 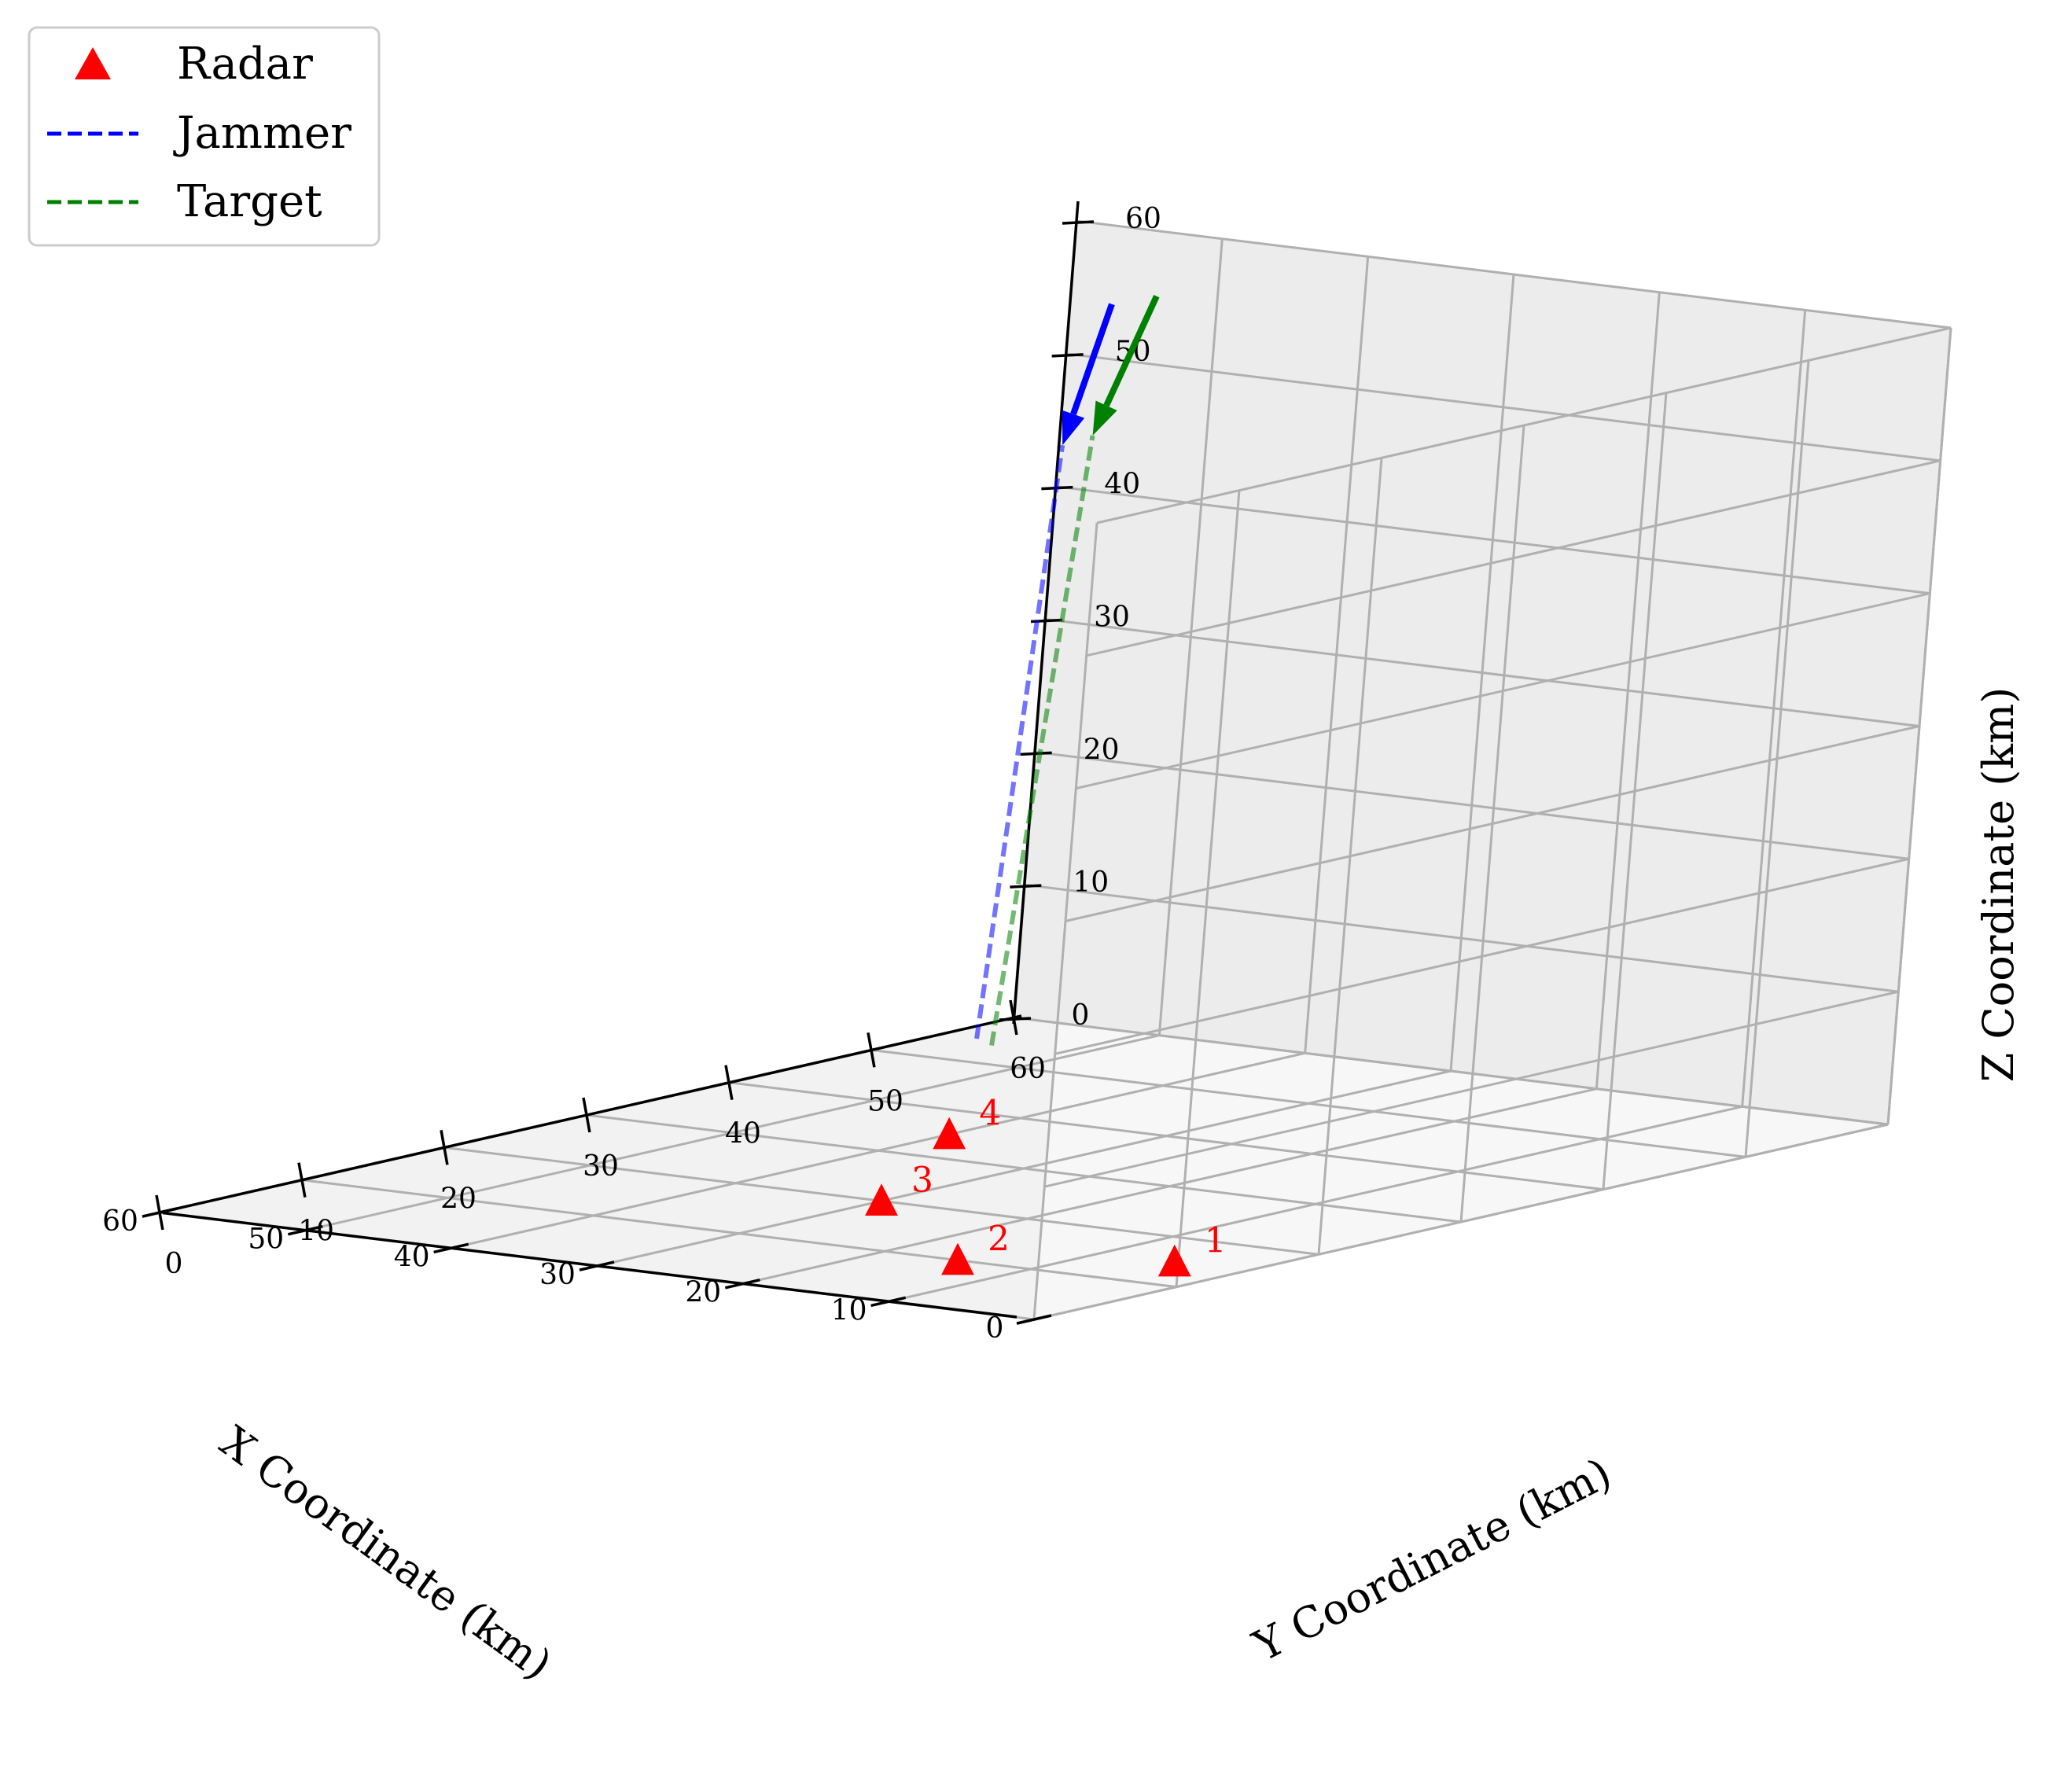 I want to click on x-tick-label: 20, so click(x=703, y=1293).